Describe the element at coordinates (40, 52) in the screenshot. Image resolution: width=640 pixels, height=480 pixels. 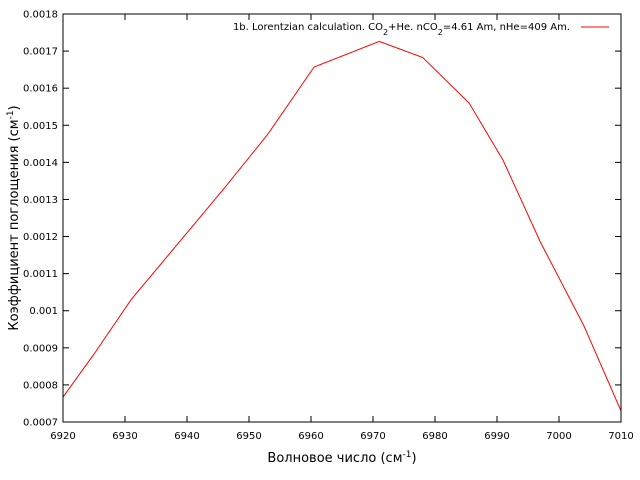
I see `y-tick-label: 0.0017` at that location.